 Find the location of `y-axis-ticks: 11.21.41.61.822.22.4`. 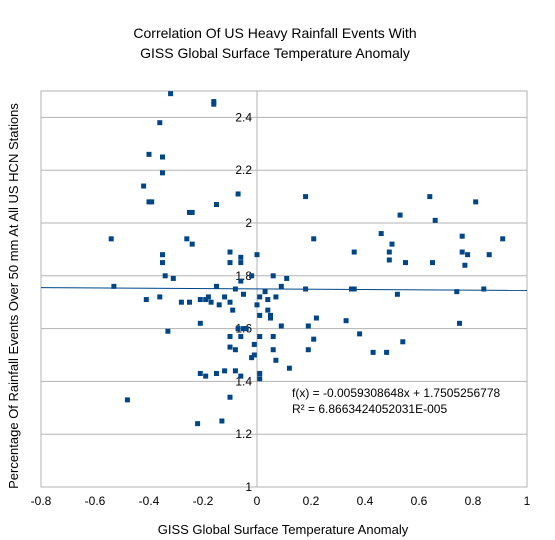

y-axis-ticks: 11.21.41.61.822.22.4 is located at coordinates (243, 302).